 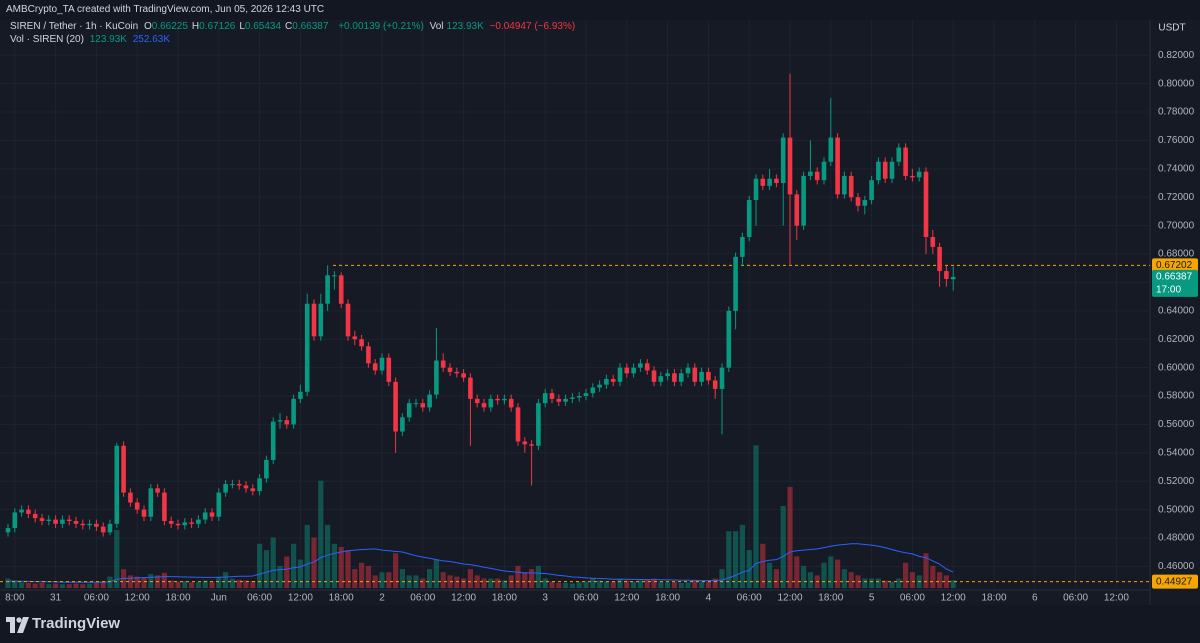 What do you see at coordinates (1176, 509) in the screenshot?
I see `y-tick-label: 0.50000` at bounding box center [1176, 509].